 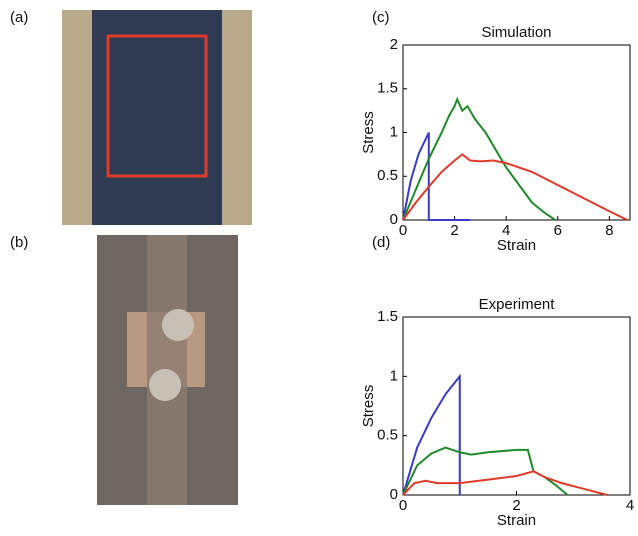 What do you see at coordinates (558, 230) in the screenshot?
I see `x-tick-label: 6` at bounding box center [558, 230].